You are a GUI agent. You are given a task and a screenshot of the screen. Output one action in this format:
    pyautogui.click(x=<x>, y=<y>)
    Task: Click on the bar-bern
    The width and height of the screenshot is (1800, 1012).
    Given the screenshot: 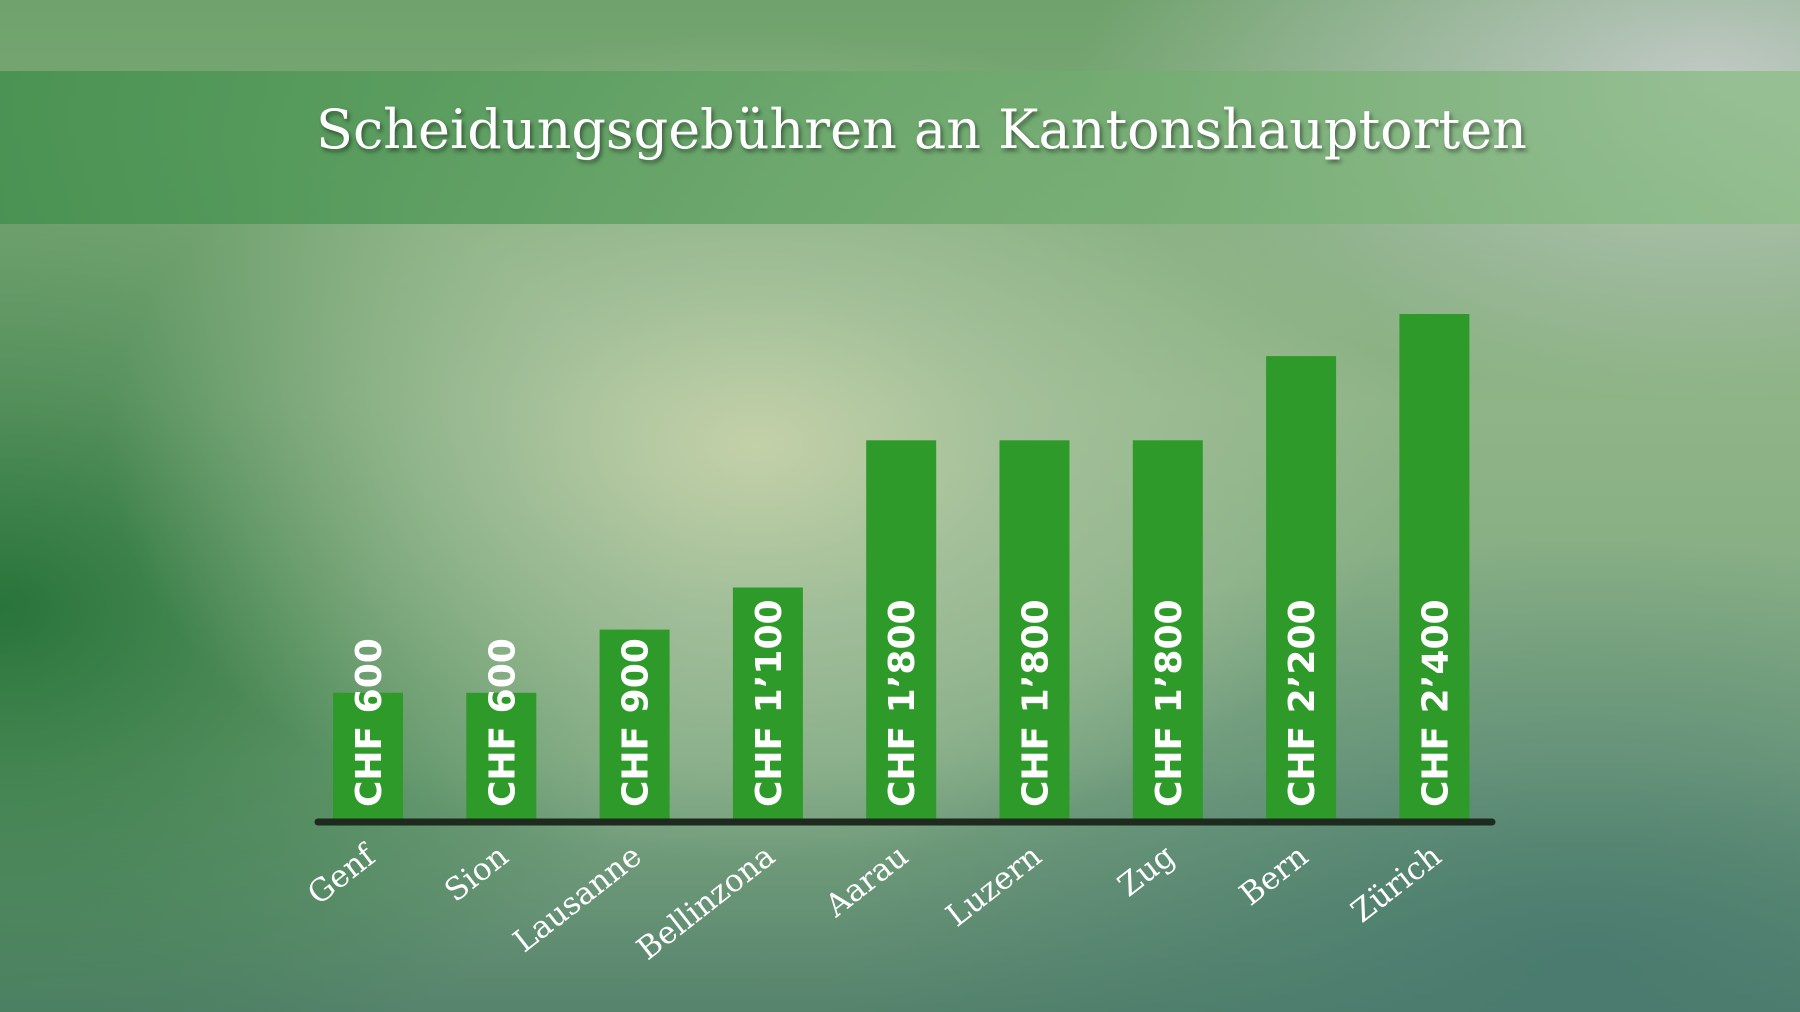 What is the action you would take?
    pyautogui.click(x=1301, y=587)
    